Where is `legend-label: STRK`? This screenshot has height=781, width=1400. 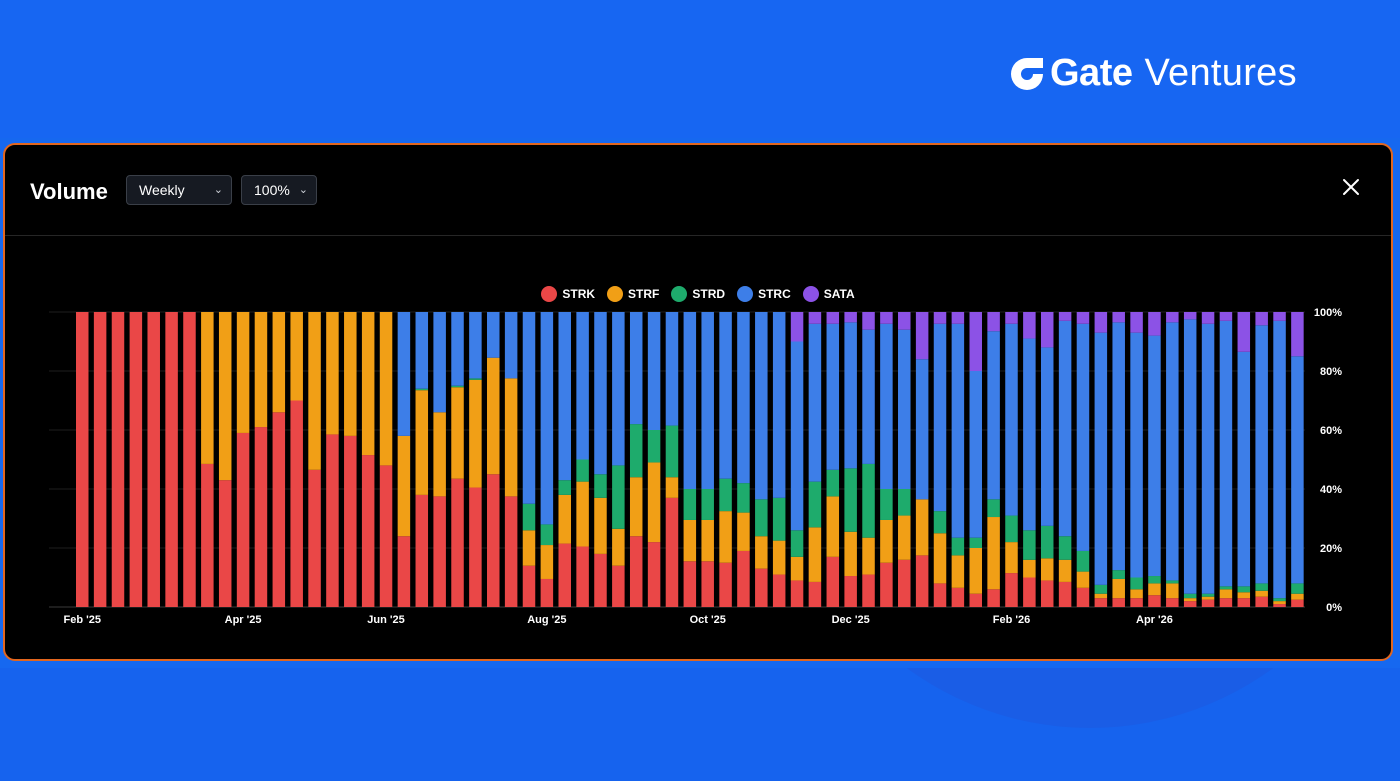
legend-label: STRK is located at coordinates (579, 294).